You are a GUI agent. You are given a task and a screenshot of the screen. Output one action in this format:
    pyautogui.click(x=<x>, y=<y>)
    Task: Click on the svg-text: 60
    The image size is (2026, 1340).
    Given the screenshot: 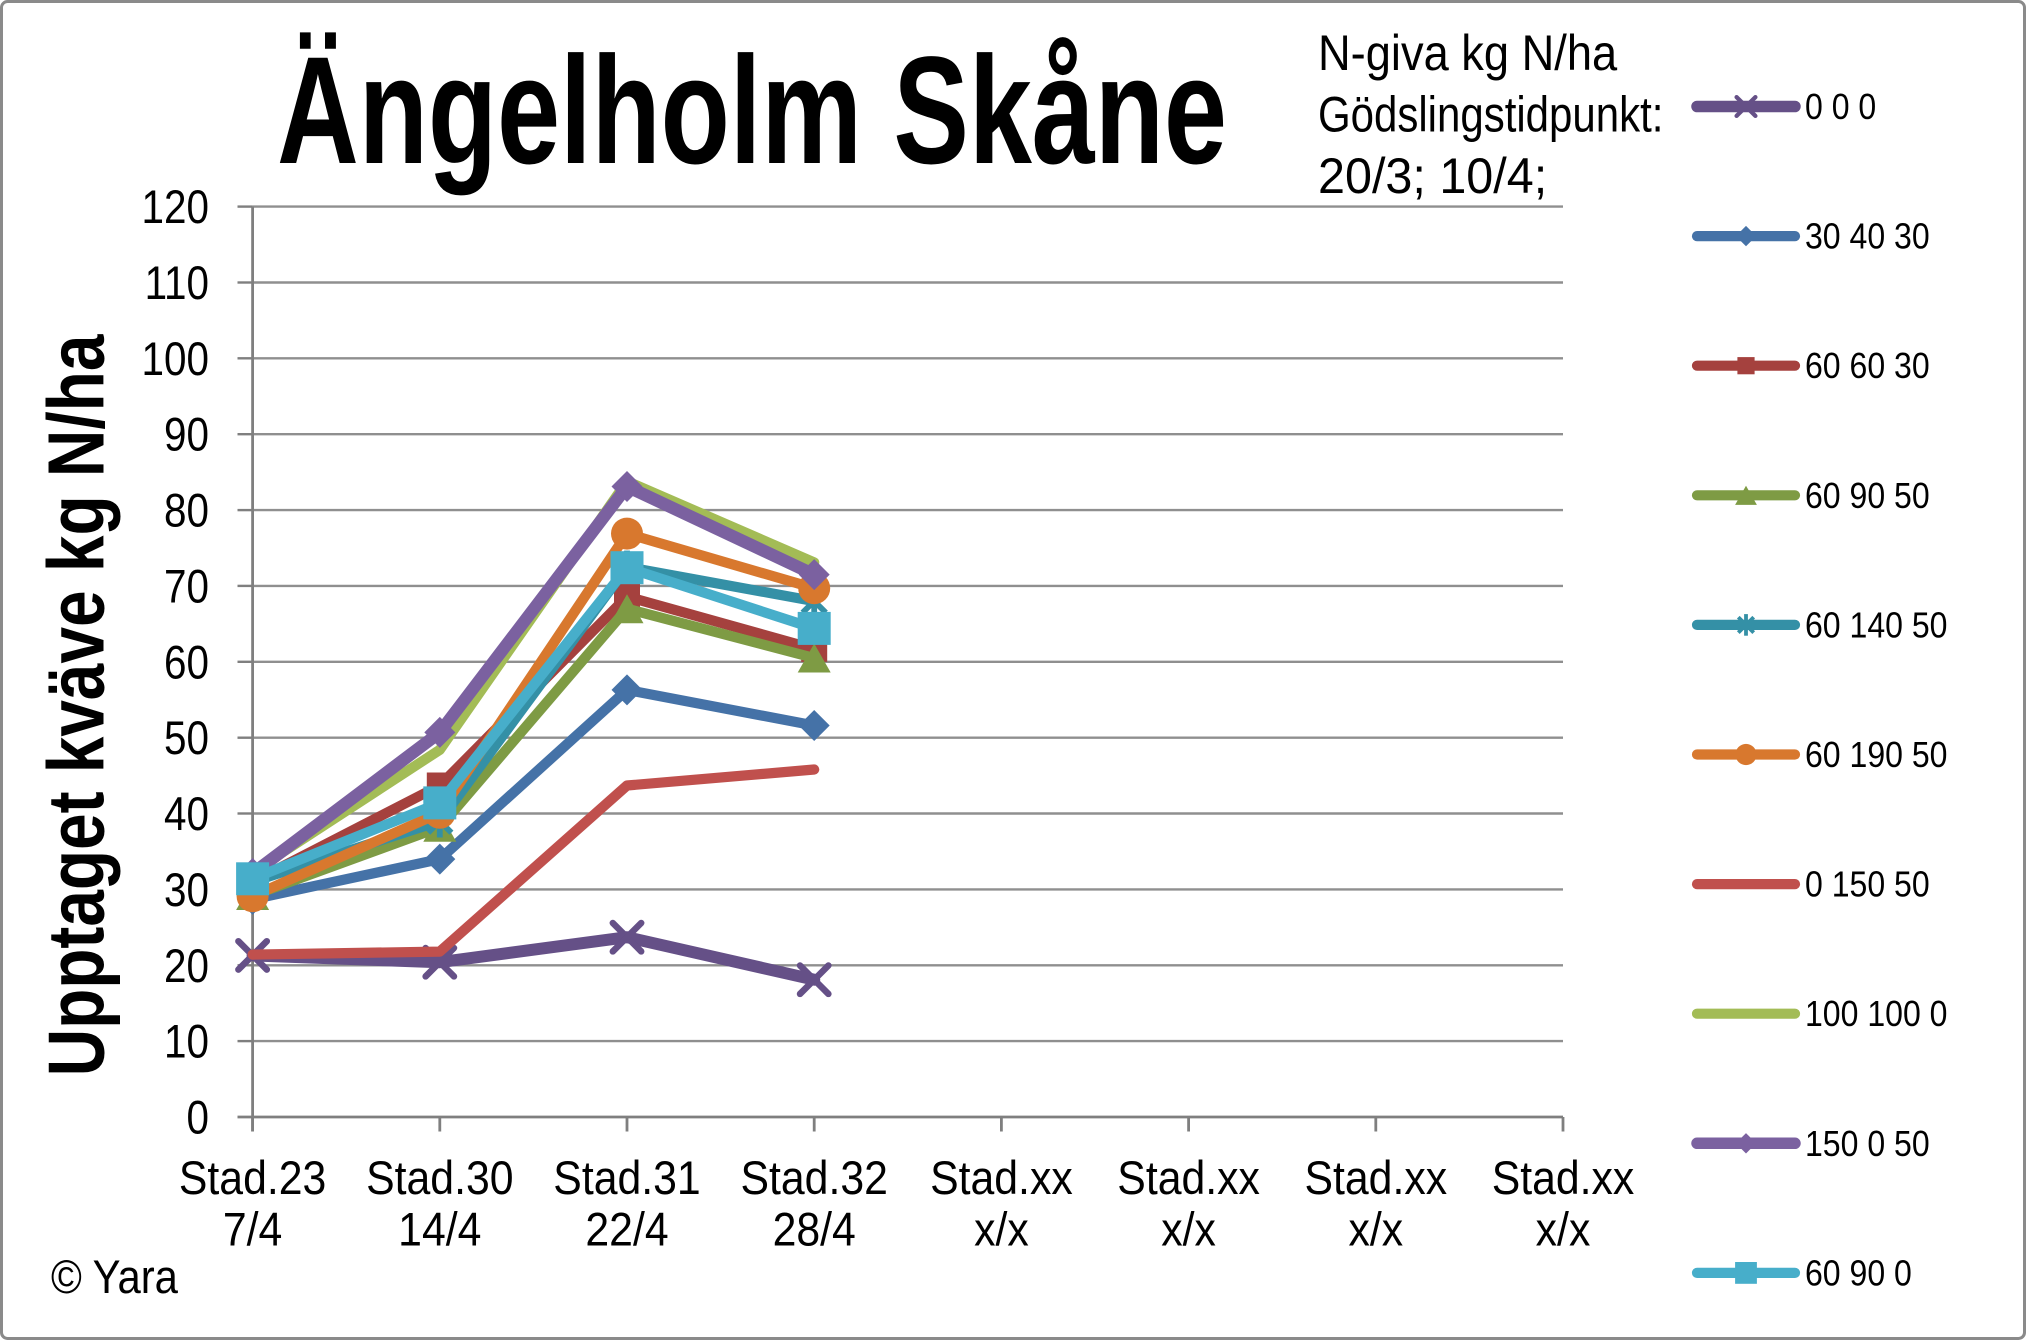 What is the action you would take?
    pyautogui.click(x=186, y=662)
    